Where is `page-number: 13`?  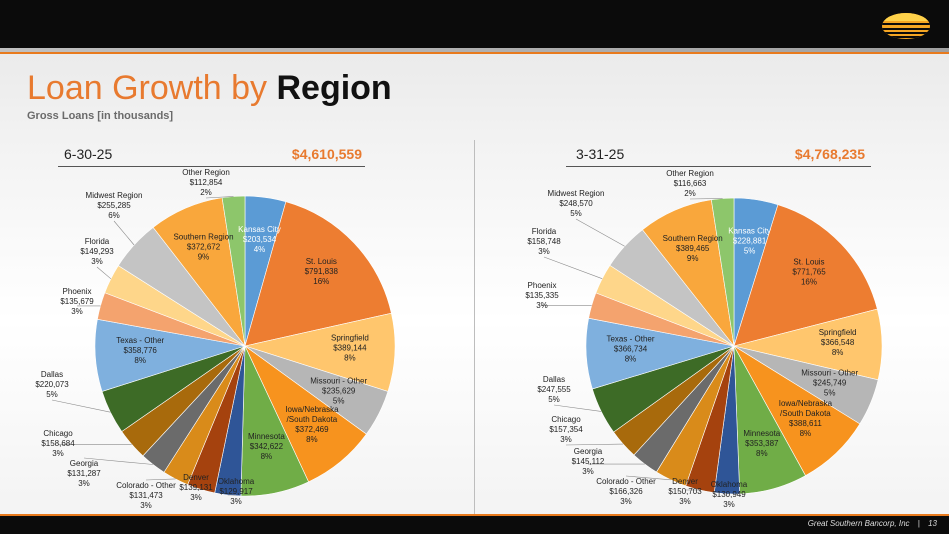
page-number: 13 is located at coordinates (932, 523).